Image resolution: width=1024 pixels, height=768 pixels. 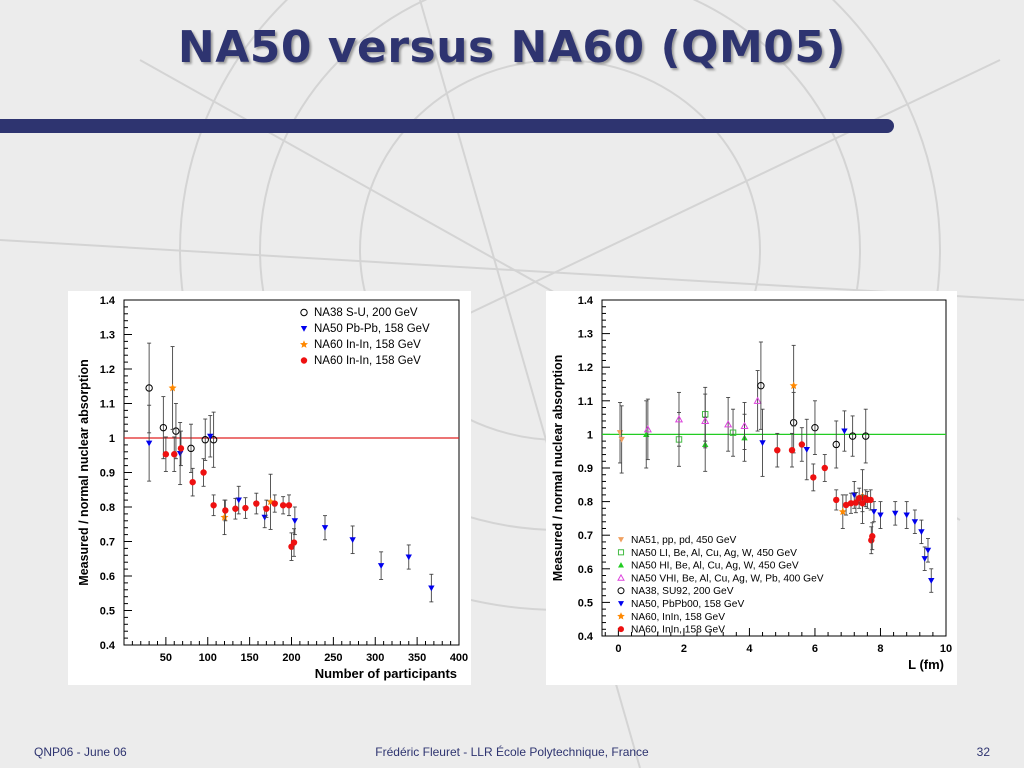 I want to click on x-tick-label: 50, so click(x=166, y=658).